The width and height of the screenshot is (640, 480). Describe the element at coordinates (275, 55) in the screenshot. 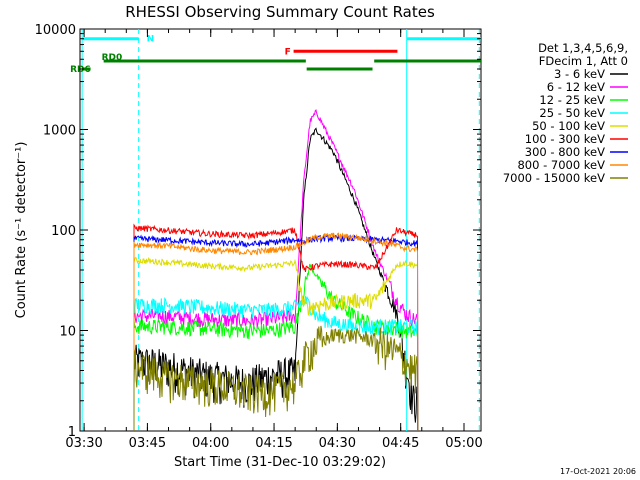

I see `flag-bars: N F RD0 RD6` at that location.